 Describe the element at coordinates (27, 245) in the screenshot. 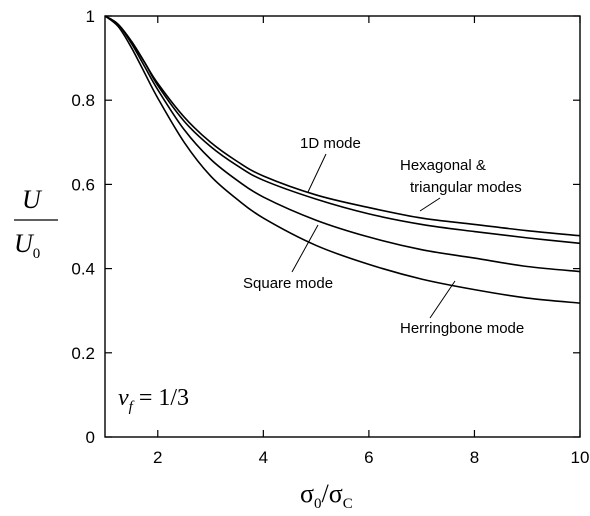

I see `y-label-denominator: U0` at that location.